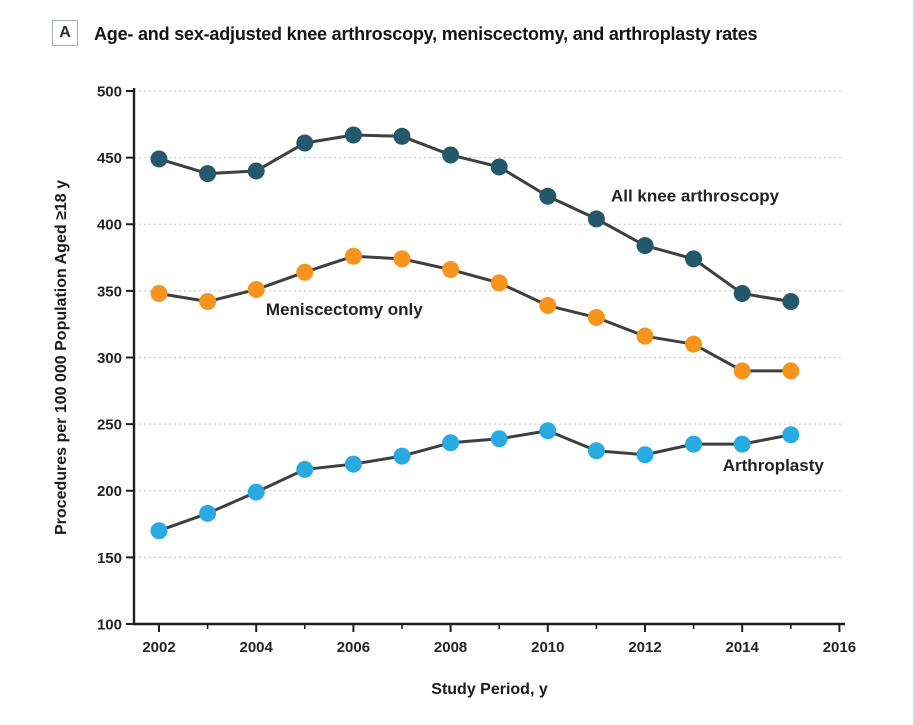 The width and height of the screenshot is (915, 725). Describe the element at coordinates (208, 302) in the screenshot. I see `data-point-meniscectomy-only-2003` at that location.